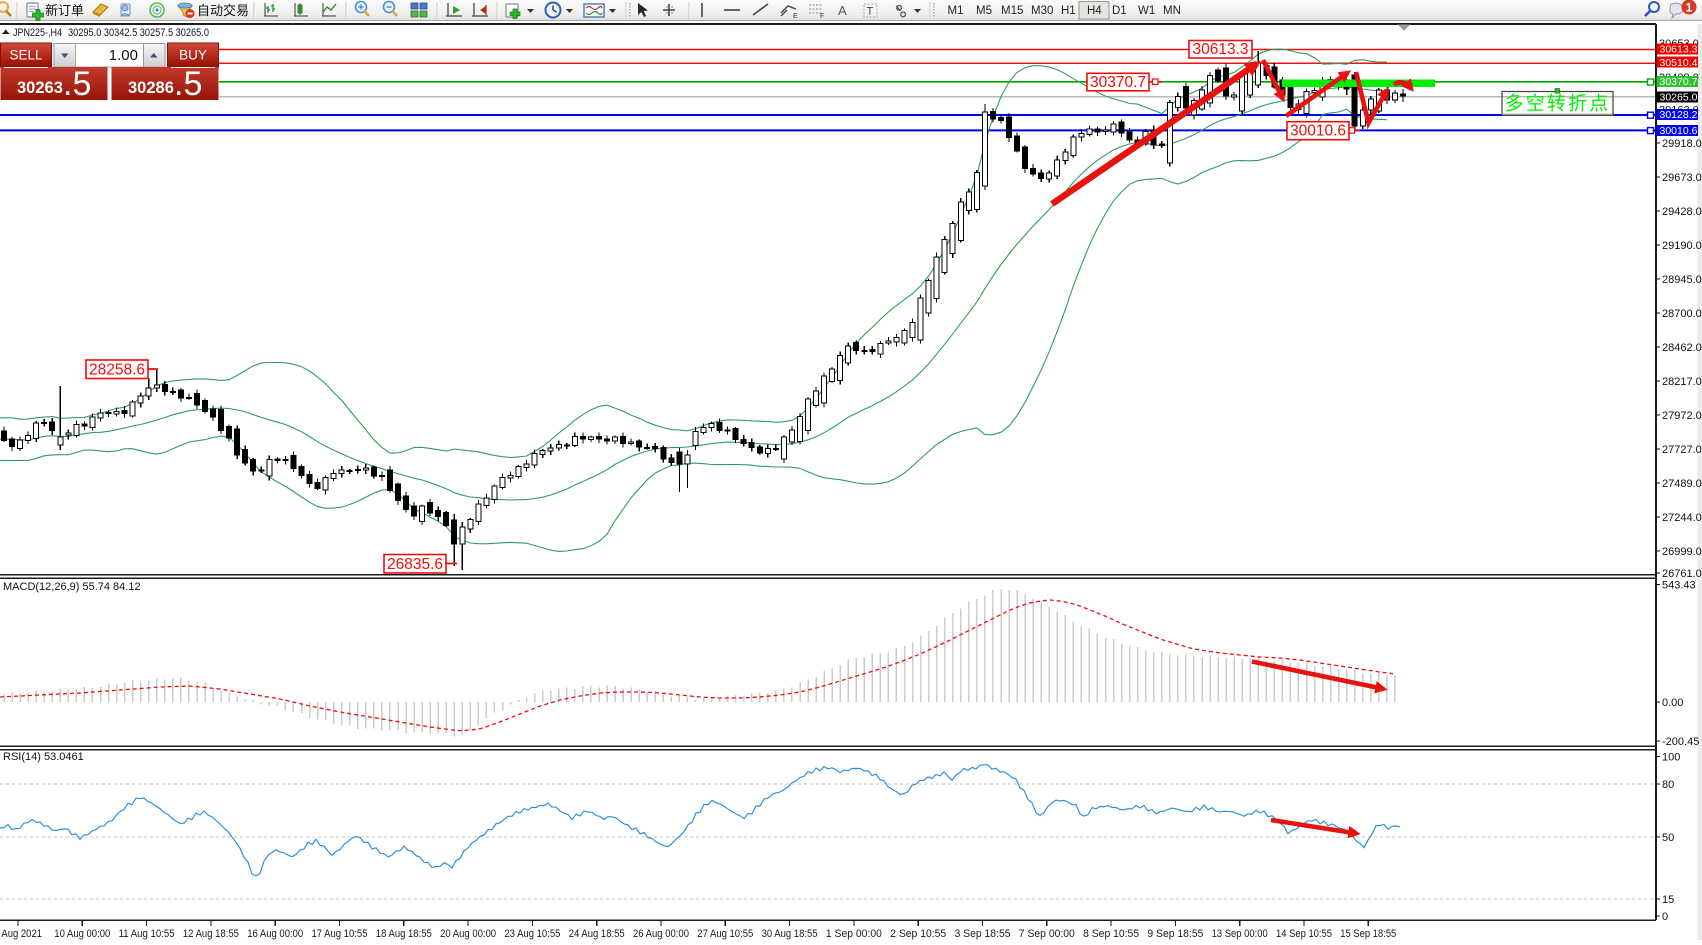  I want to click on svg-text: 28258.6, so click(117, 370).